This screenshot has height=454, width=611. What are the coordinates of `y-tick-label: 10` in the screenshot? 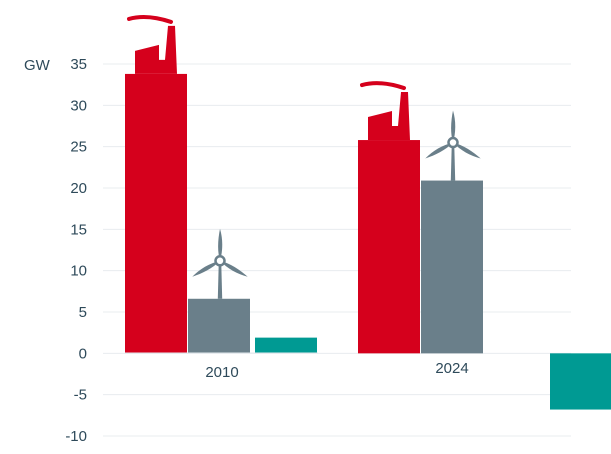 It's located at (78, 271).